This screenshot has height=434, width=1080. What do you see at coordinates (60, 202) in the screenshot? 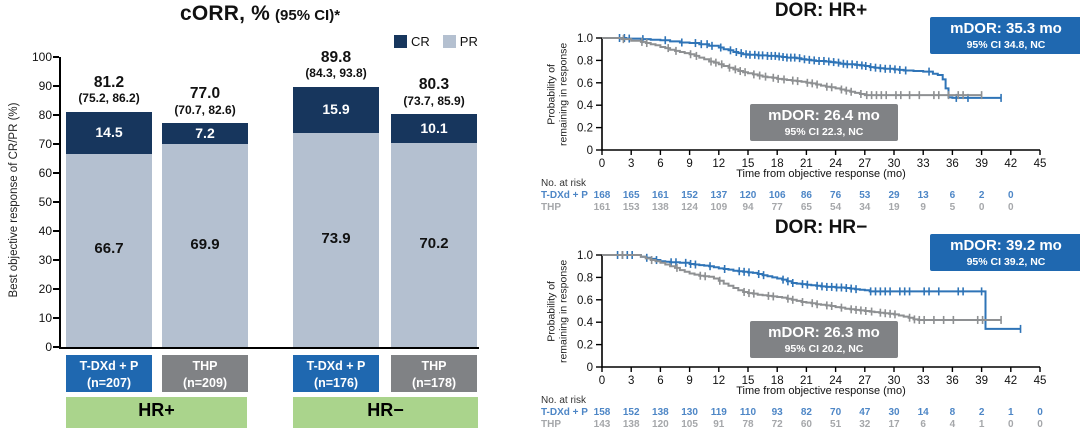
I see `y-axis-line` at bounding box center [60, 202].